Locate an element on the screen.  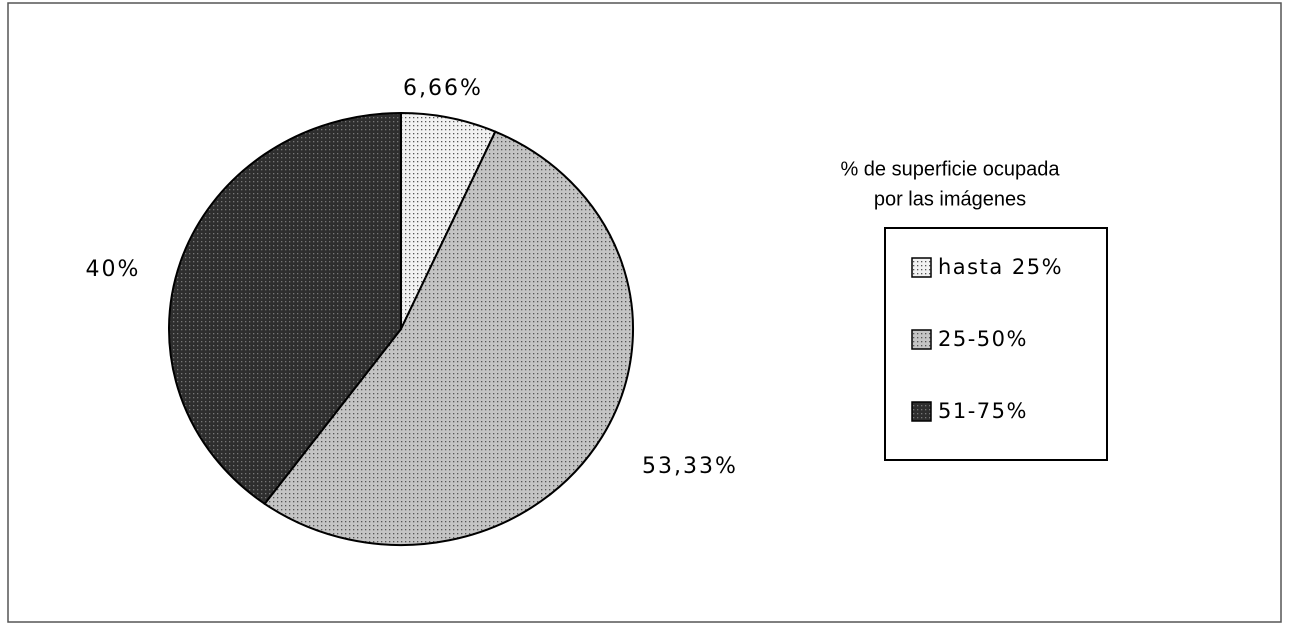
data-label: 53,33% is located at coordinates (690, 466).